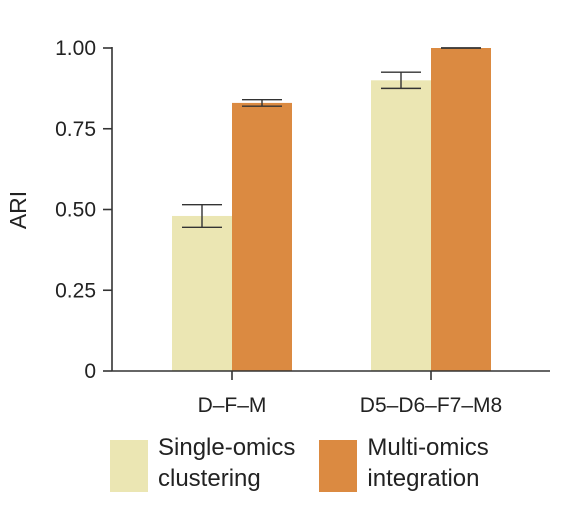  What do you see at coordinates (428, 447) in the screenshot?
I see `legend-label-line: Multi-omics` at bounding box center [428, 447].